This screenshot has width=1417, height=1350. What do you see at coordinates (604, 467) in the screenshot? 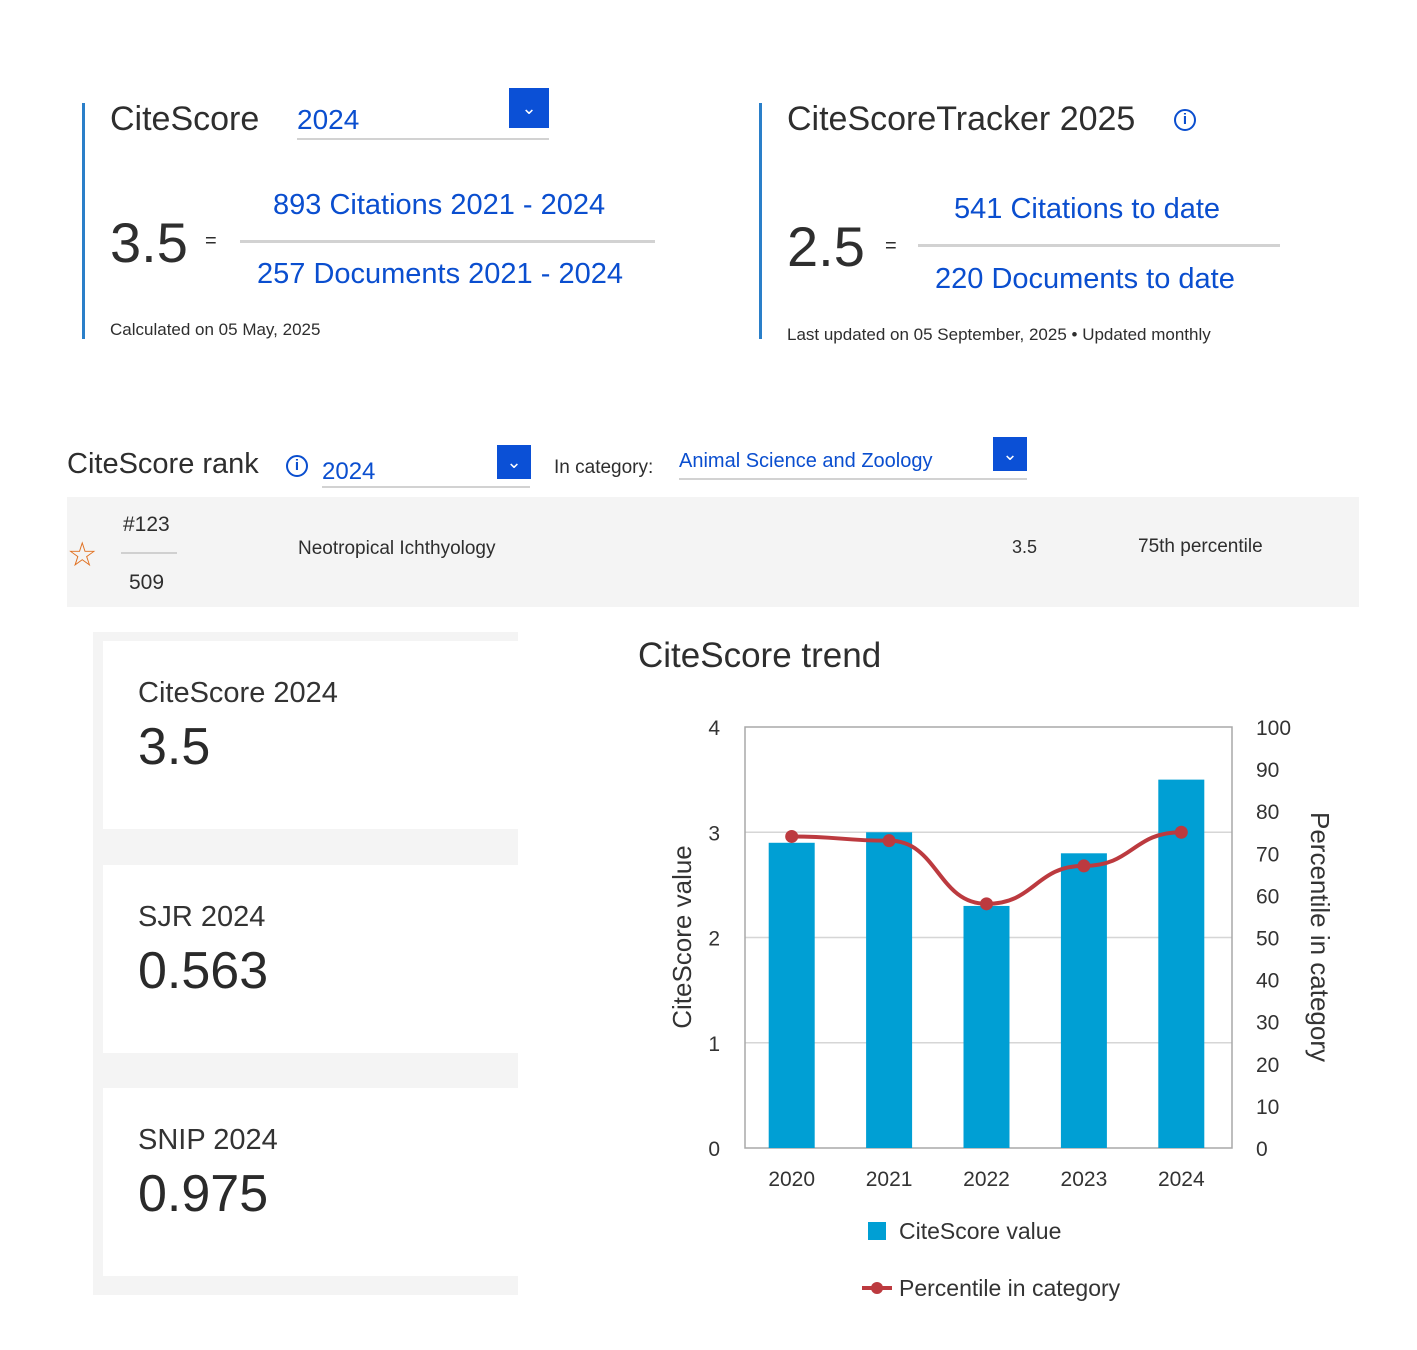
I see `category-label: In category:` at bounding box center [604, 467].